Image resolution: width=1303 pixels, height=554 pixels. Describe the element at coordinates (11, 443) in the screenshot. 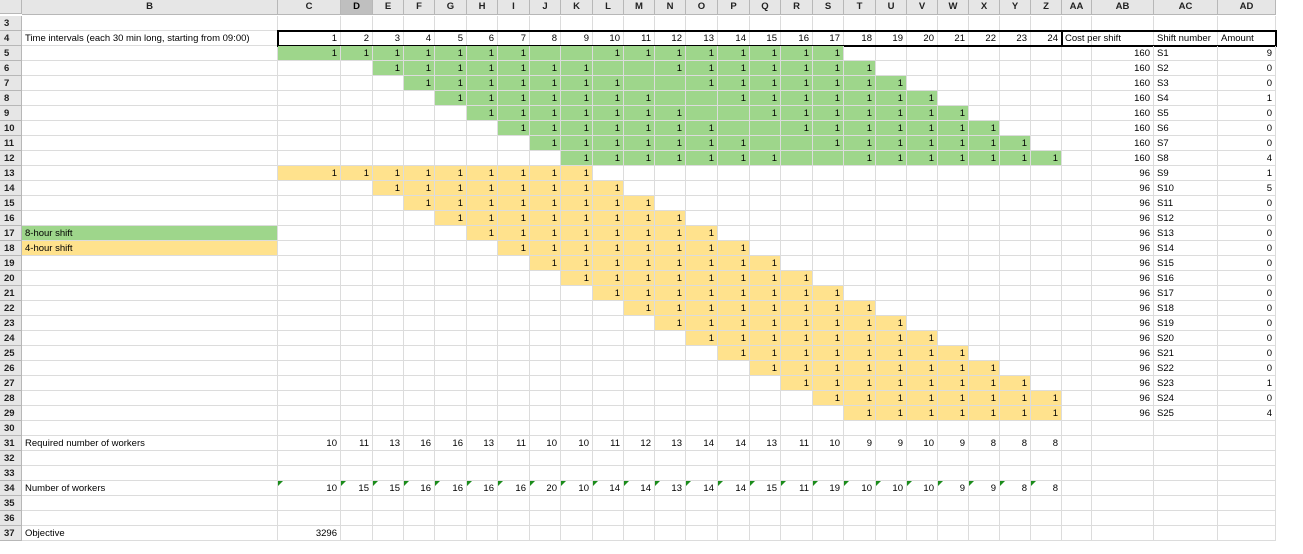

I see `row-header-31: 31` at that location.